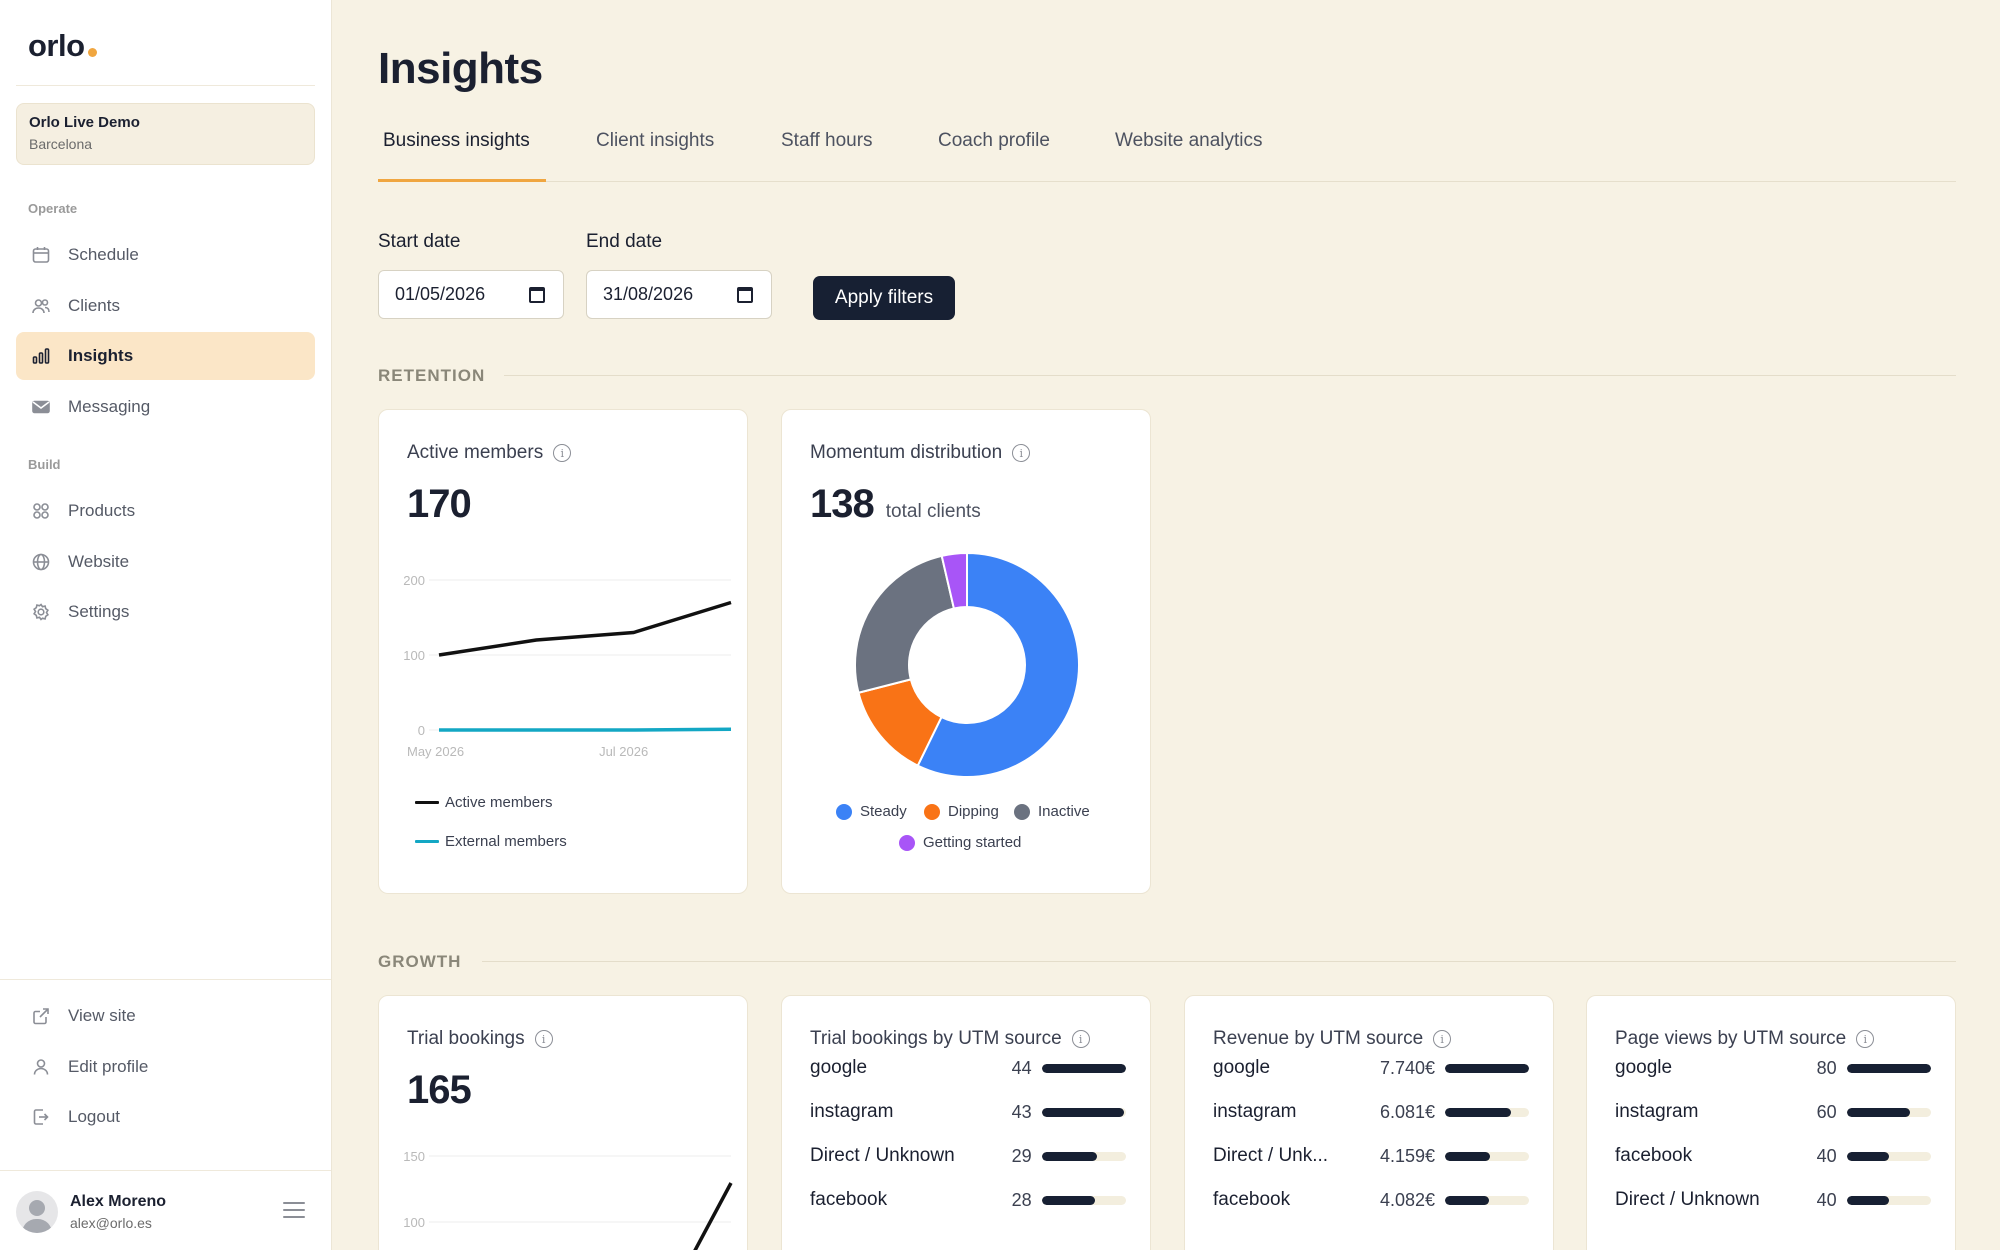 This screenshot has height=1250, width=2000. I want to click on start-date-input: 01/05/2026, so click(471, 294).